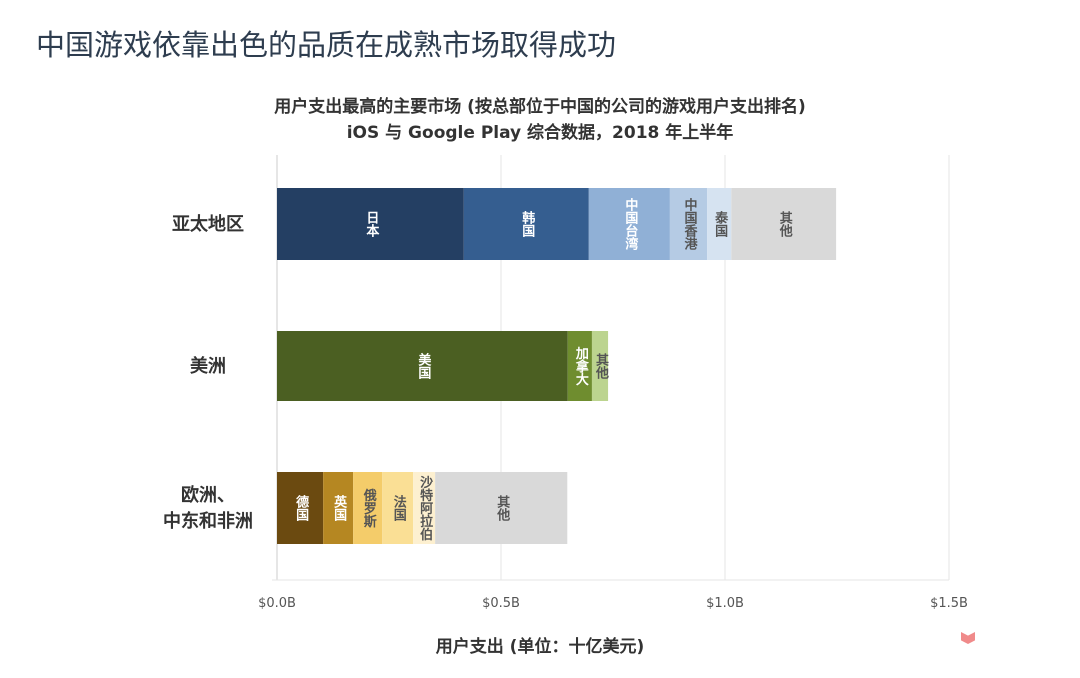  I want to click on segment-label: 中国台湾, so click(630, 224).